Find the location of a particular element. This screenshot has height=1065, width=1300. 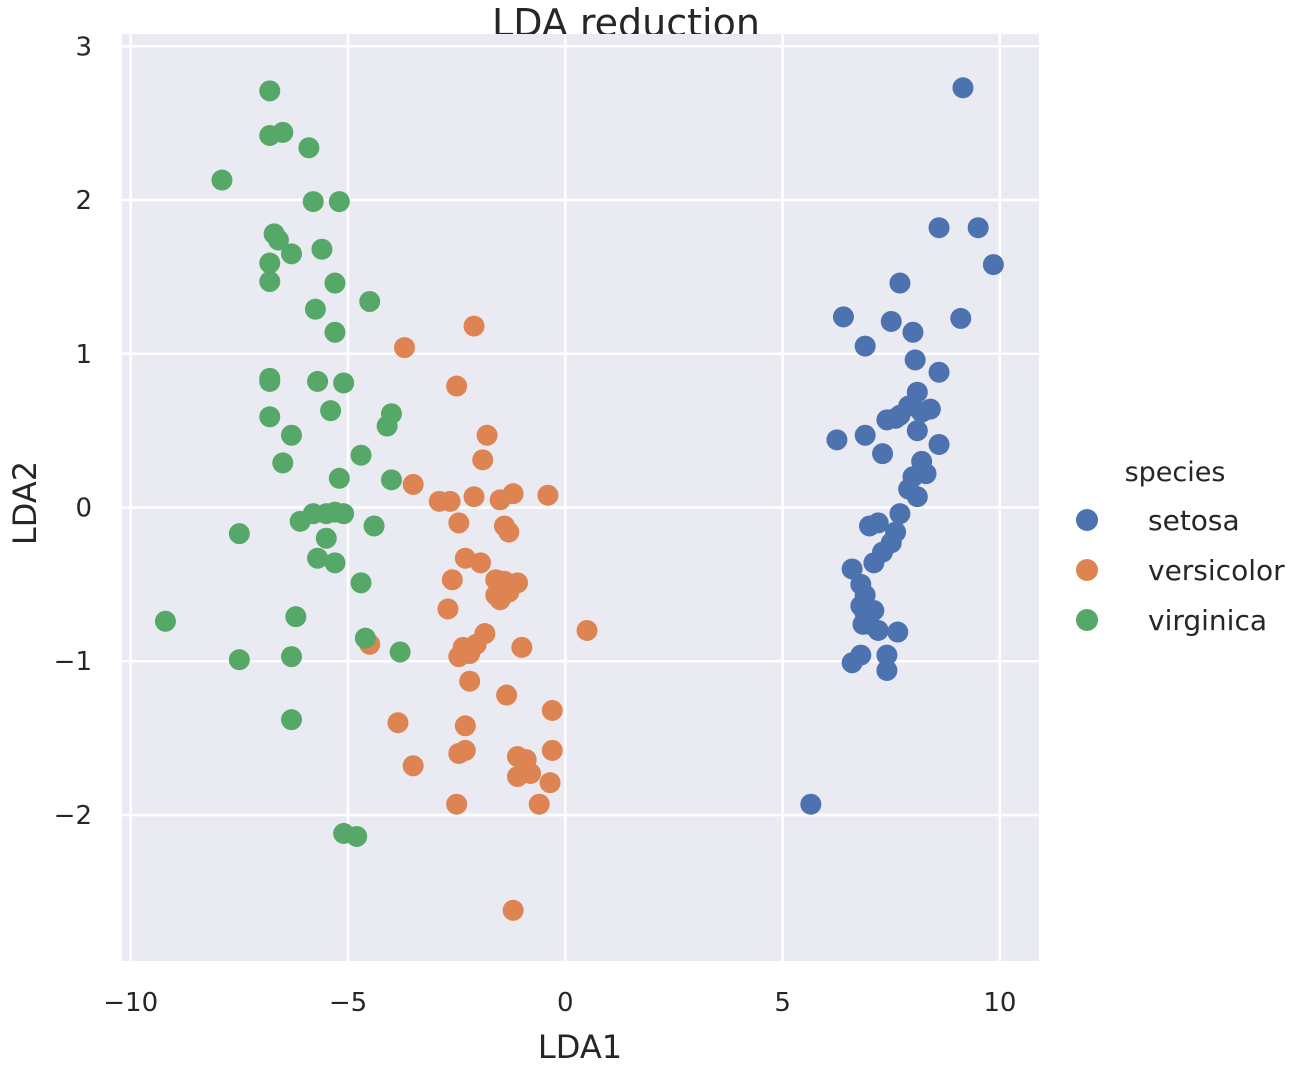

y-tick-label: −2 is located at coordinates (73, 816).